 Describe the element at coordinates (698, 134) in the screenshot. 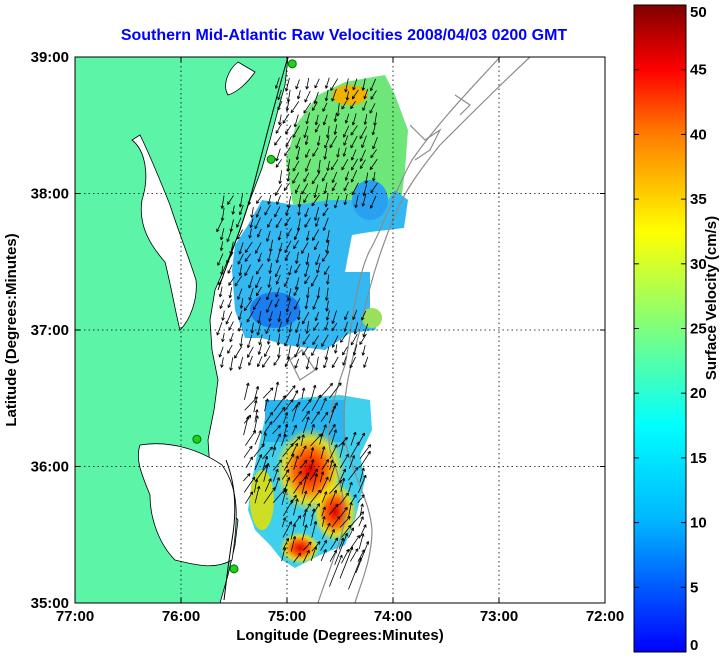

I see `colorbar-tick-label: 40` at that location.